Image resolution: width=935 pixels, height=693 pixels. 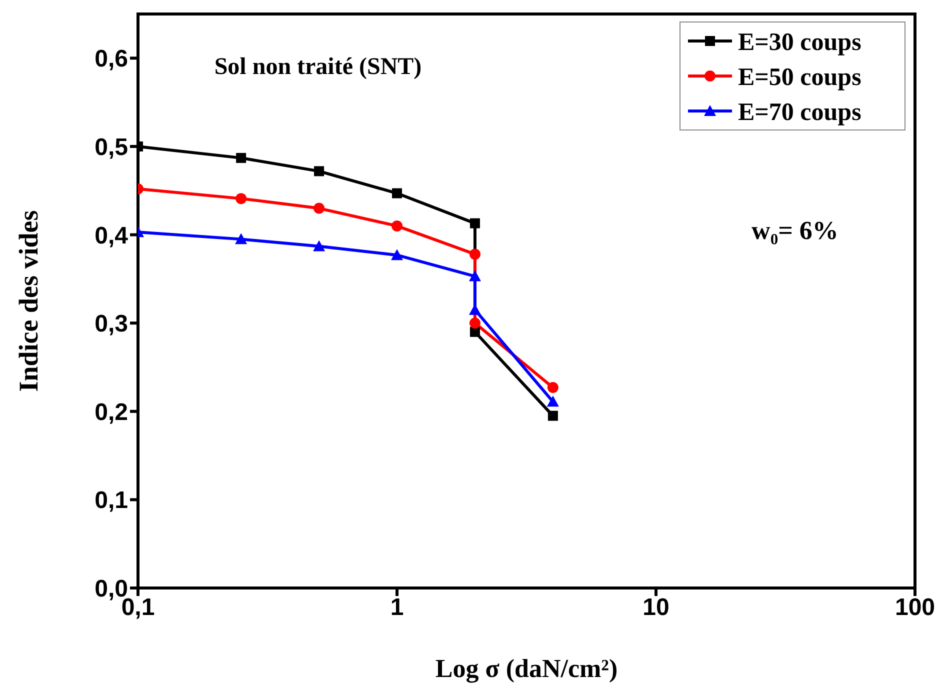 I want to click on legend-label: E=50 coups, so click(x=800, y=77).